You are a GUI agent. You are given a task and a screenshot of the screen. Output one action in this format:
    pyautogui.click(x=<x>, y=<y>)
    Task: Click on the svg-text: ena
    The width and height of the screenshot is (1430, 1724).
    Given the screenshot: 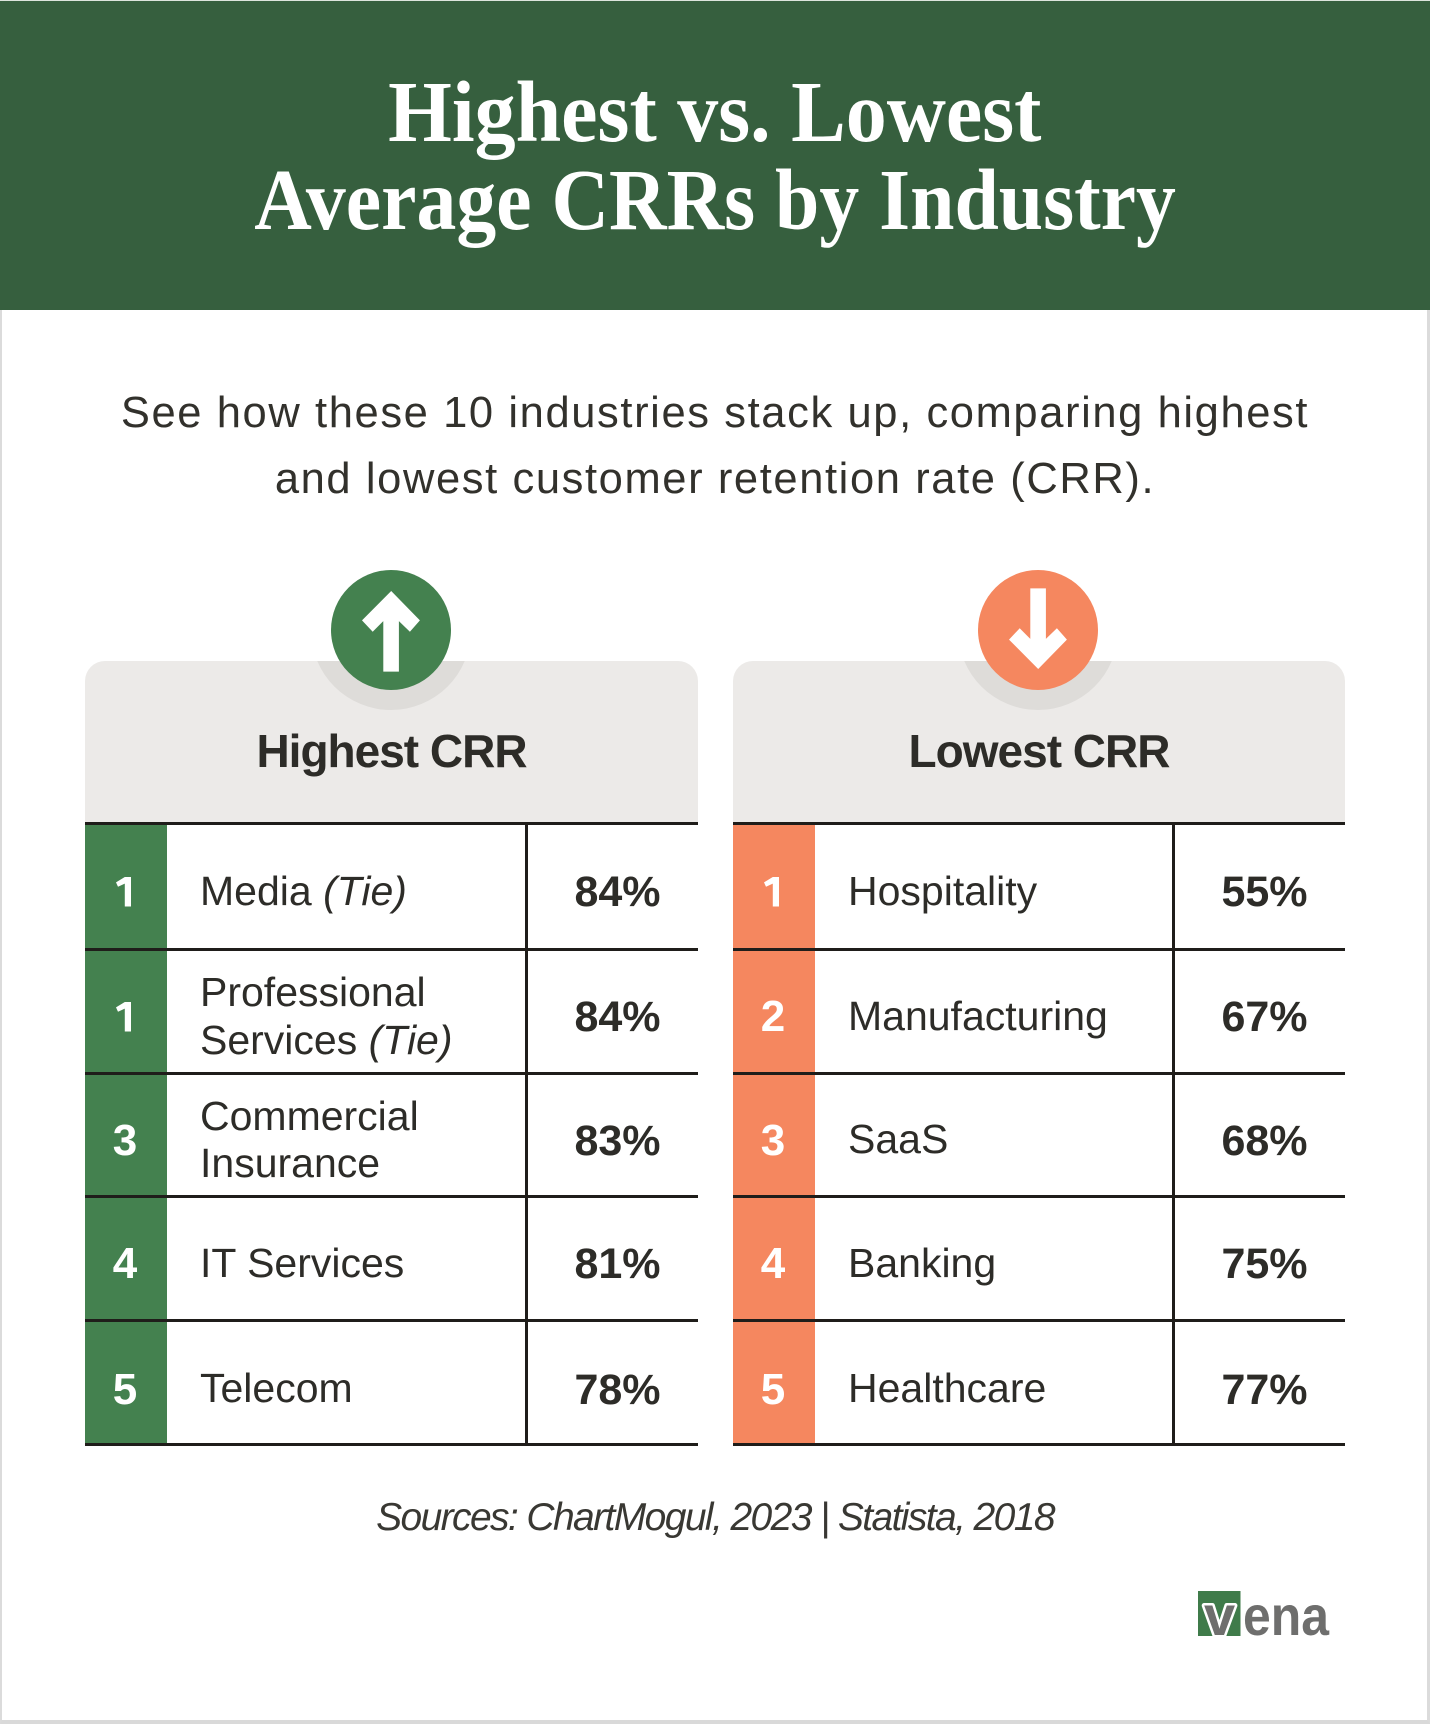 What is the action you would take?
    pyautogui.click(x=1286, y=1614)
    